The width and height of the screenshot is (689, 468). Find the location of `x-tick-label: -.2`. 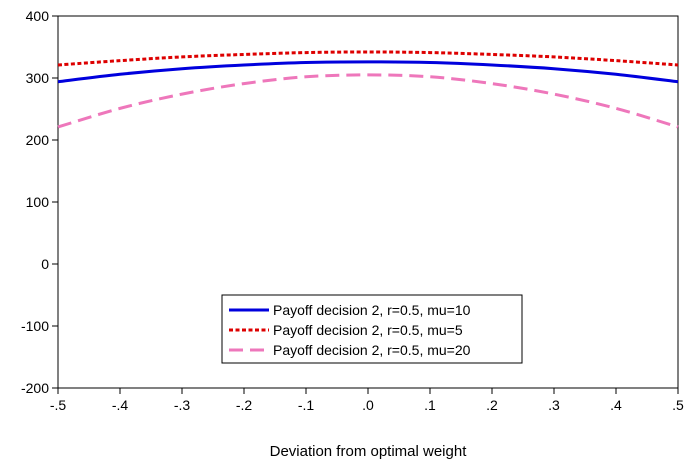

x-tick-label: -.2 is located at coordinates (244, 405).